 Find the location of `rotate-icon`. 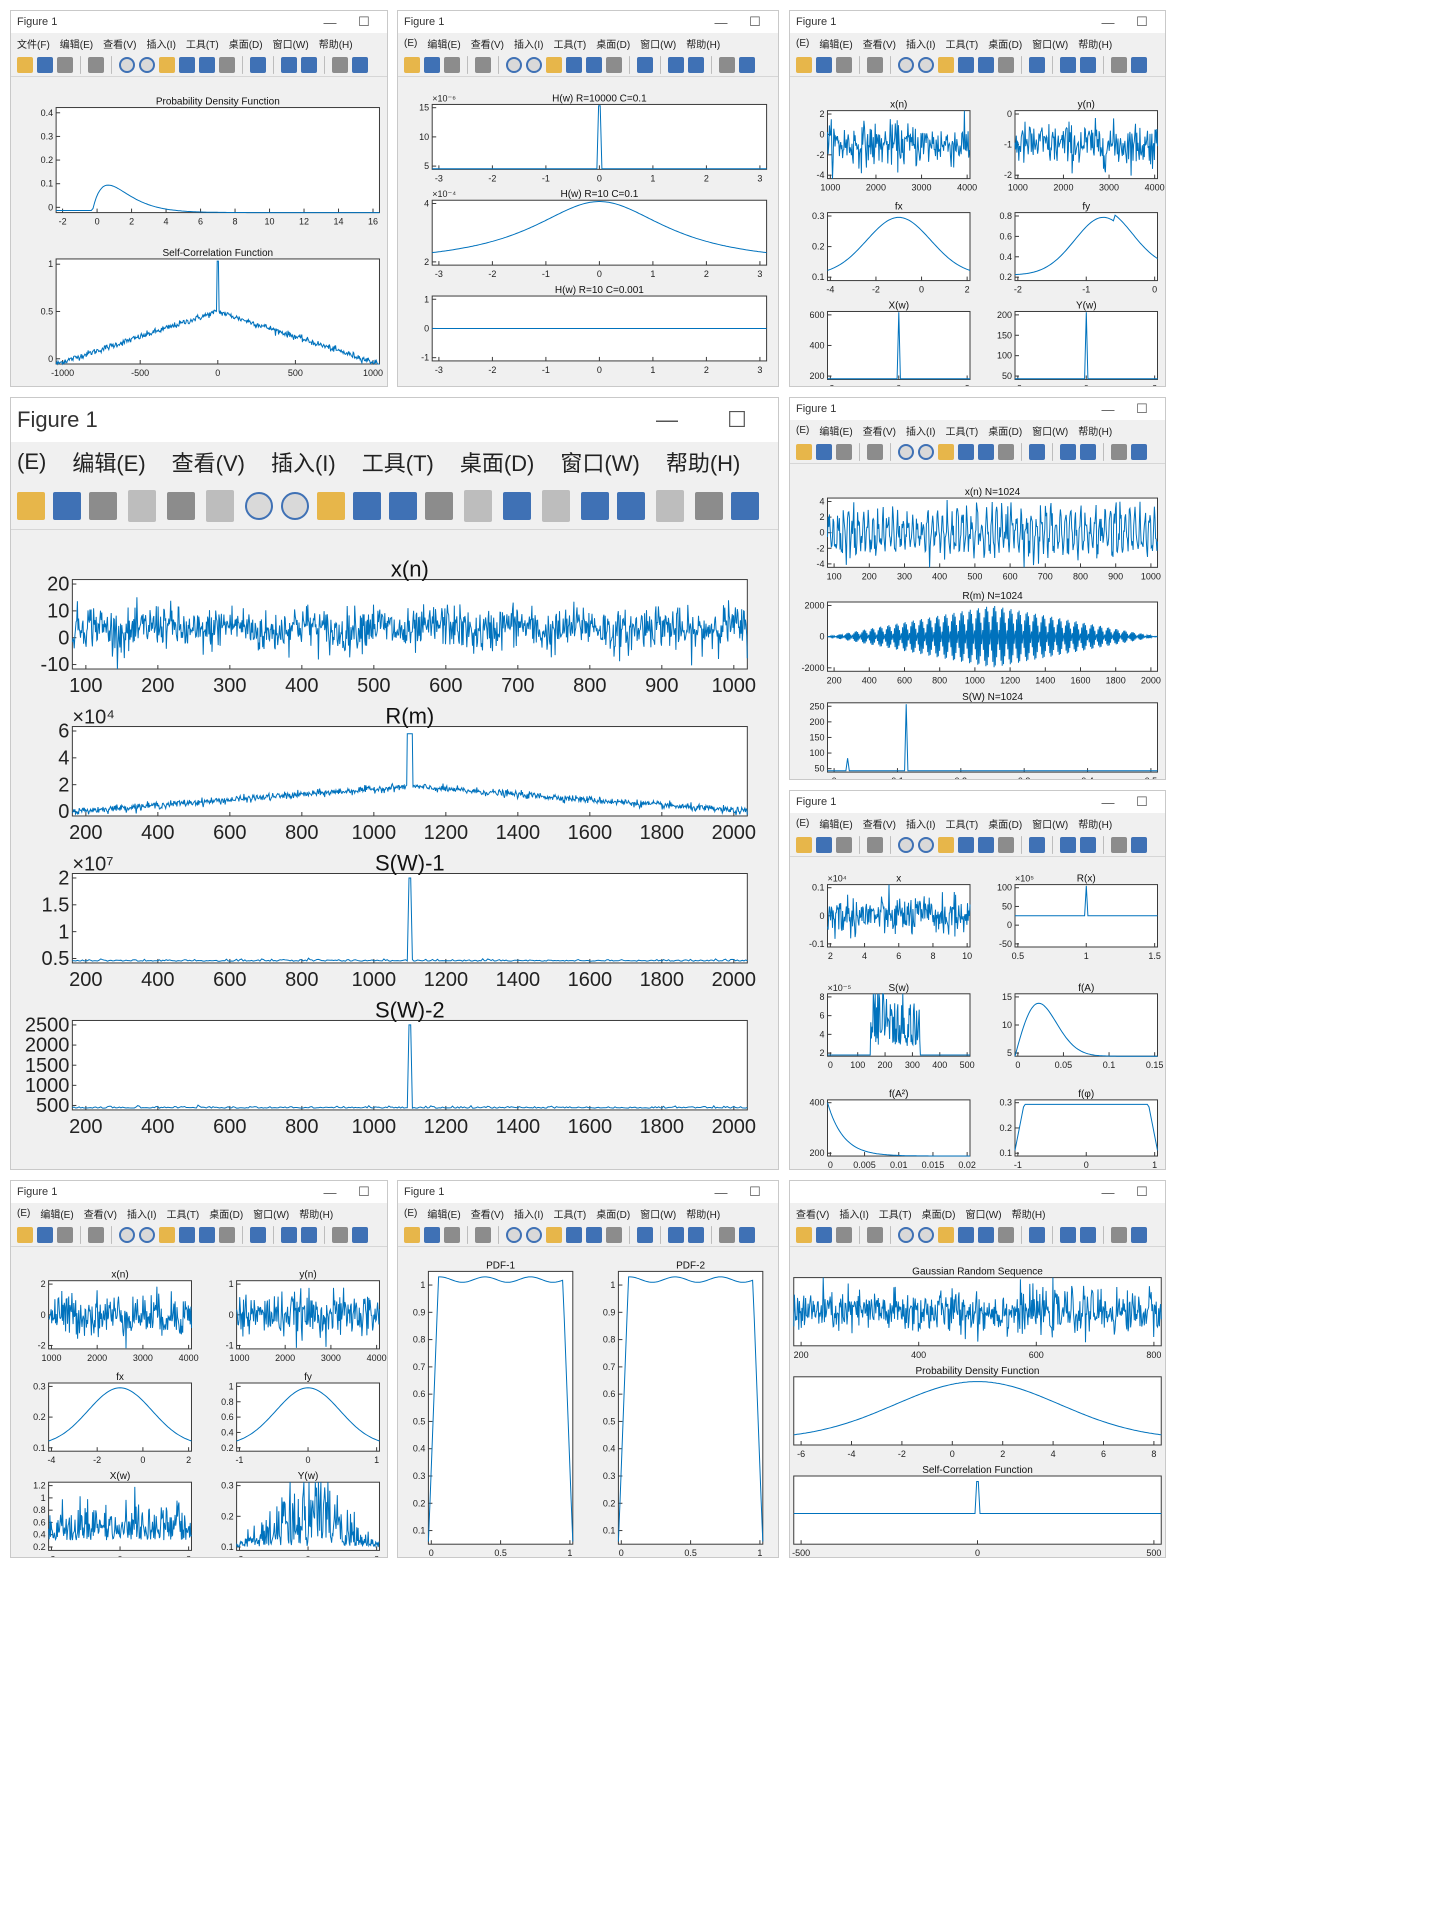

rotate-icon is located at coordinates (966, 1234).